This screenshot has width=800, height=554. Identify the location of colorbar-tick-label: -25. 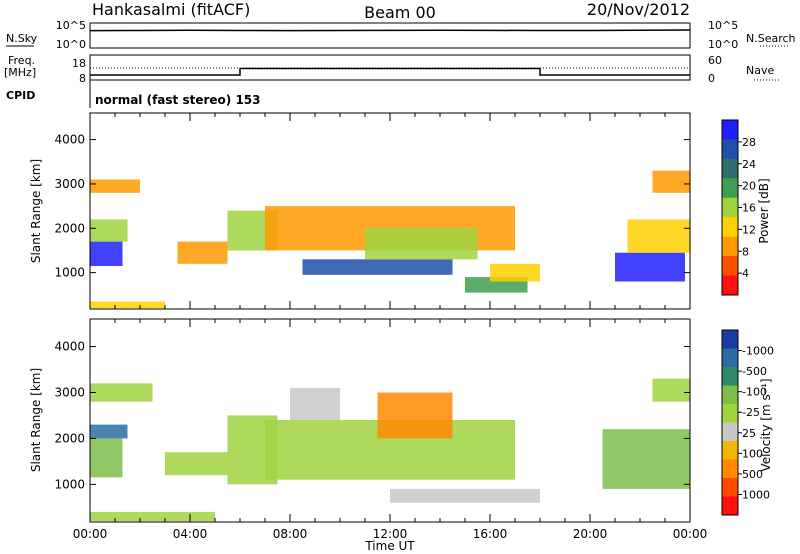
(751, 412).